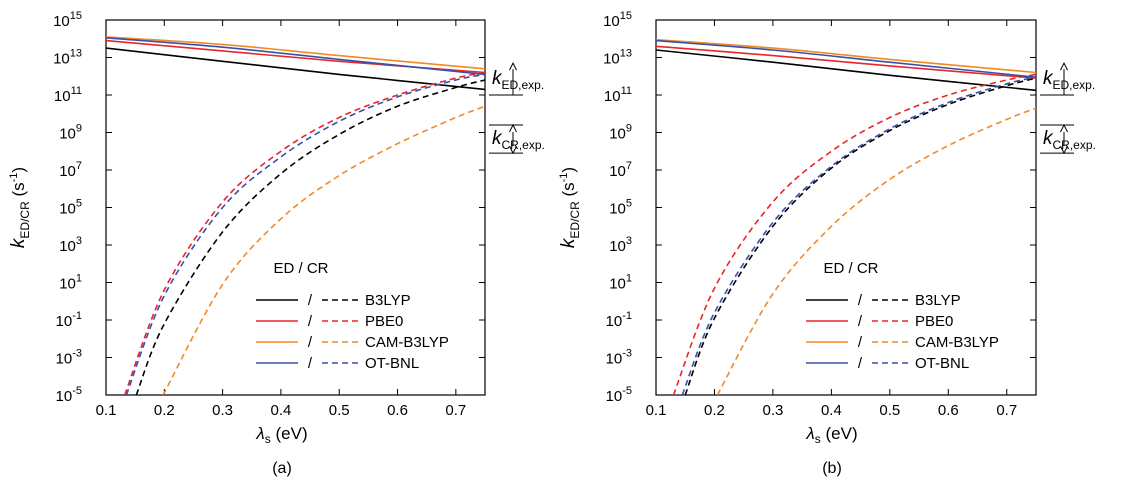 The width and height of the screenshot is (1131, 502). Describe the element at coordinates (568, 242) in the screenshot. I see `y-axis-symbol: k` at that location.